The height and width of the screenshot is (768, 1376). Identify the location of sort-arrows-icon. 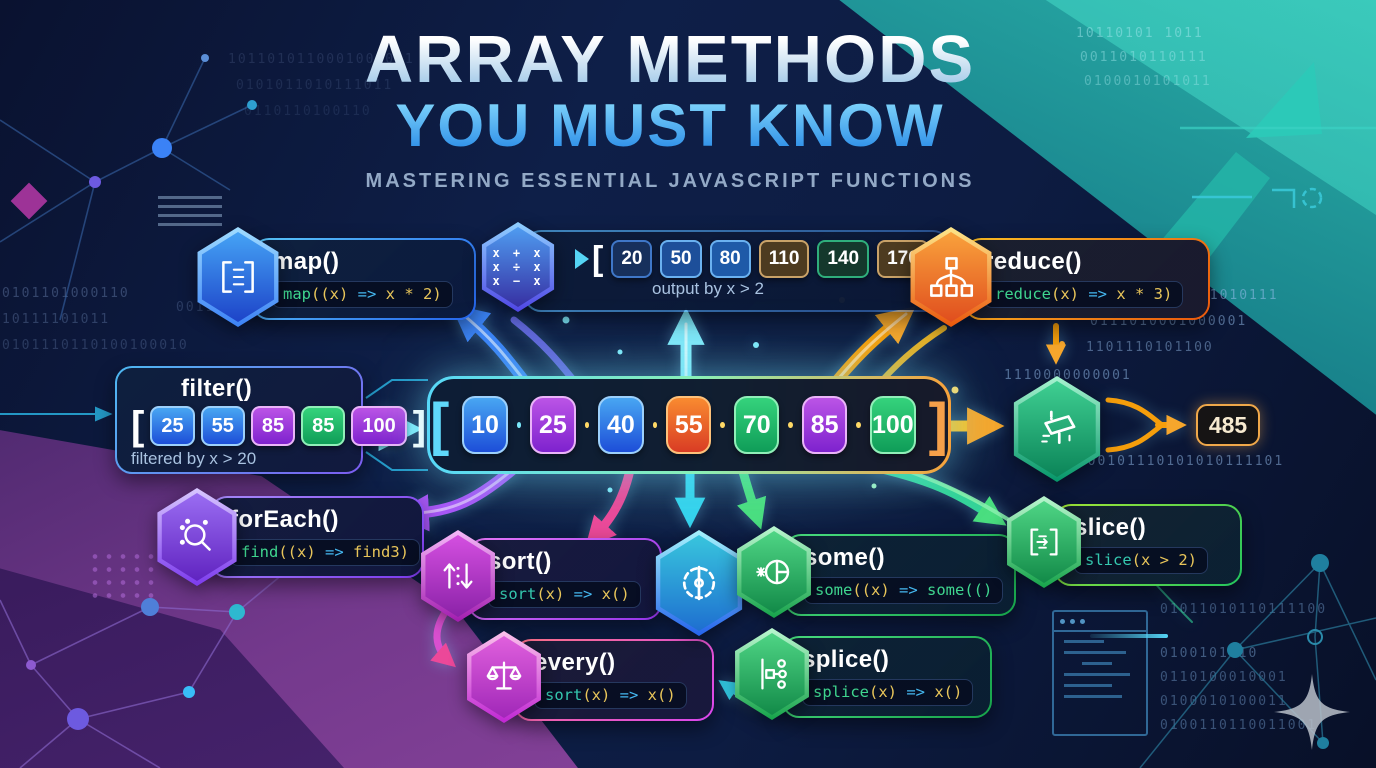
(458, 576).